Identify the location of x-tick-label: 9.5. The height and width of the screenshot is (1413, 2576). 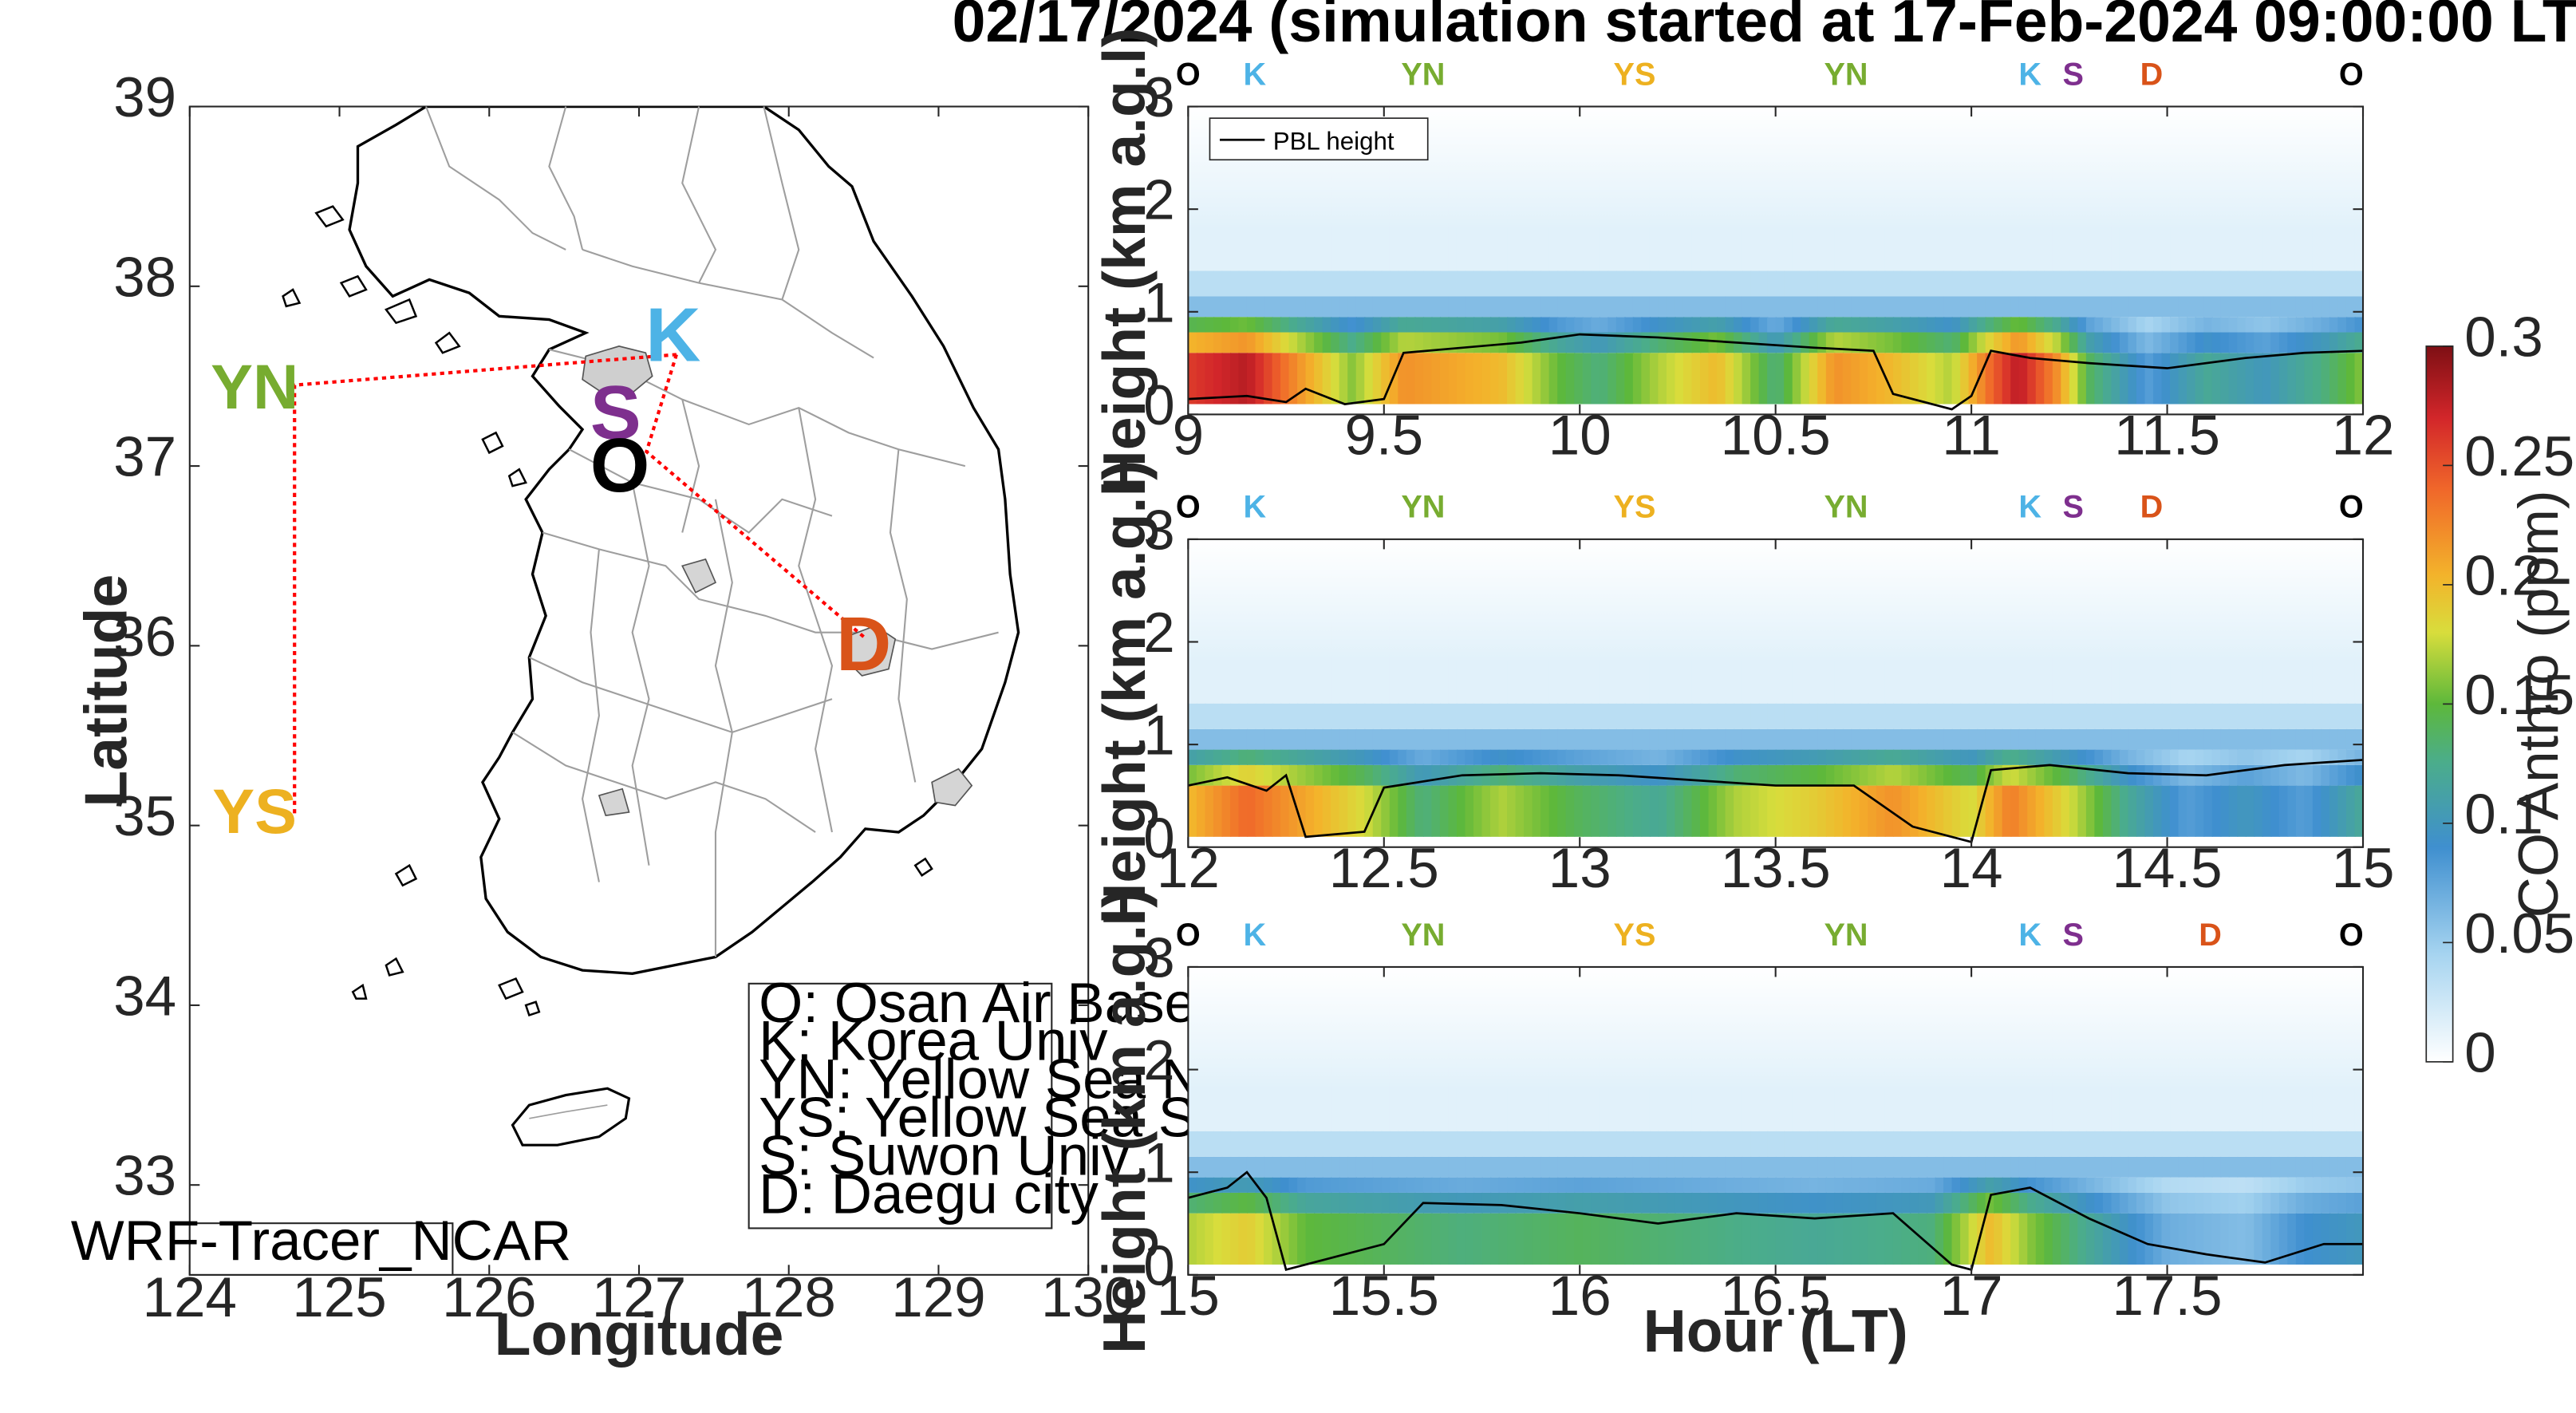
(1383, 435).